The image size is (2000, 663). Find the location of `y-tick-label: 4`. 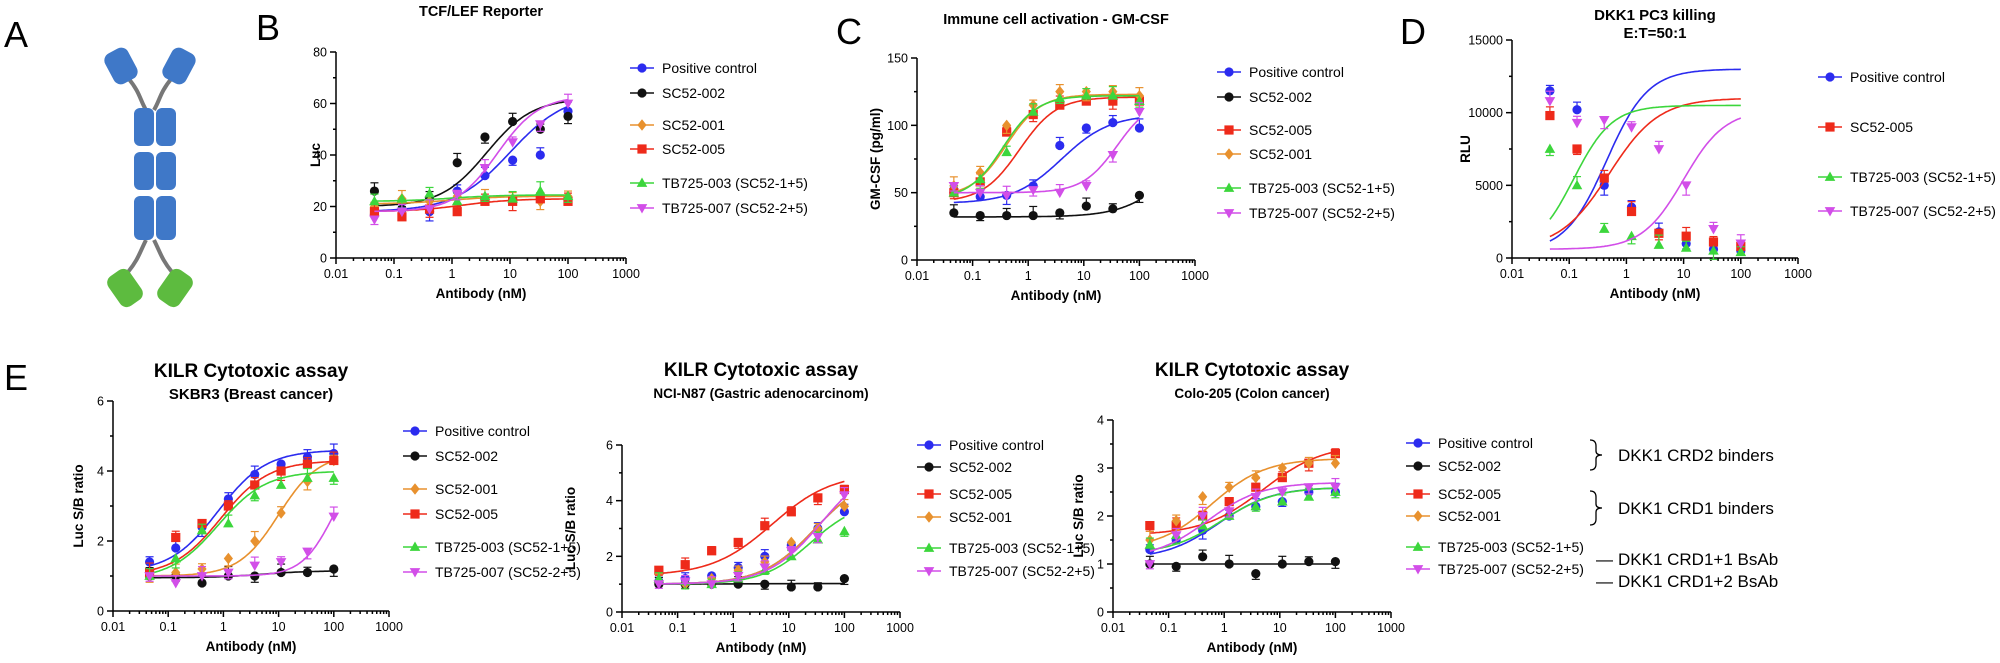

y-tick-label: 4 is located at coordinates (100, 472).